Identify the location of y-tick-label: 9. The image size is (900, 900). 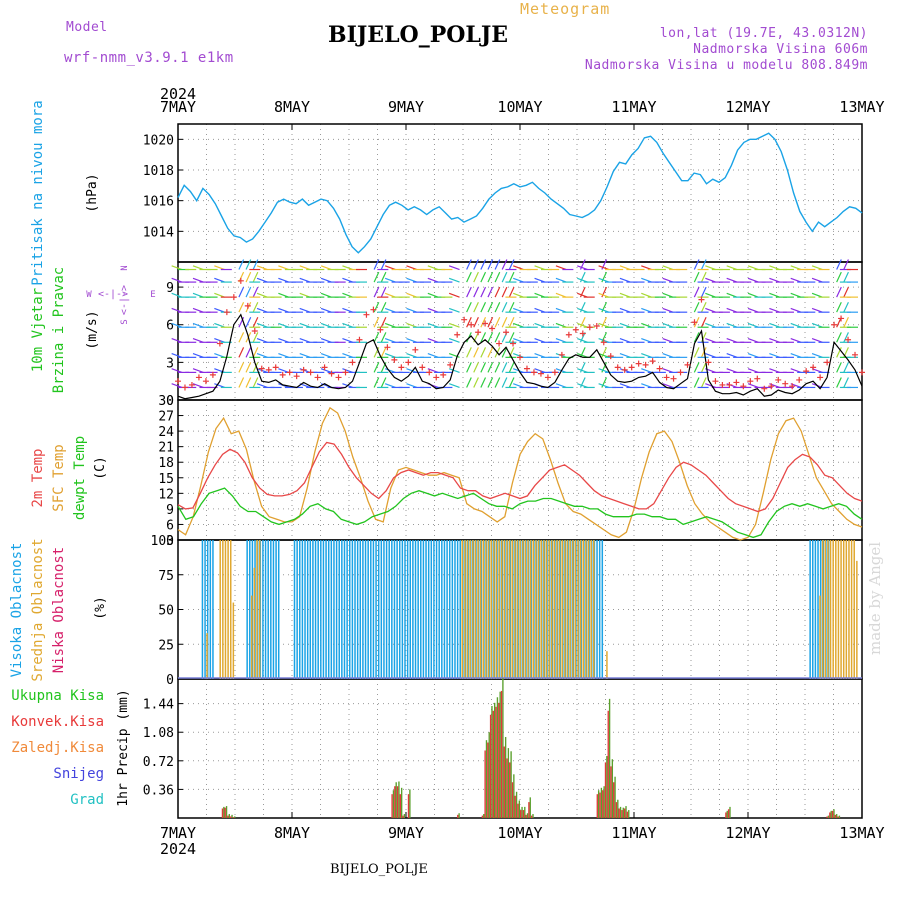
(170, 510).